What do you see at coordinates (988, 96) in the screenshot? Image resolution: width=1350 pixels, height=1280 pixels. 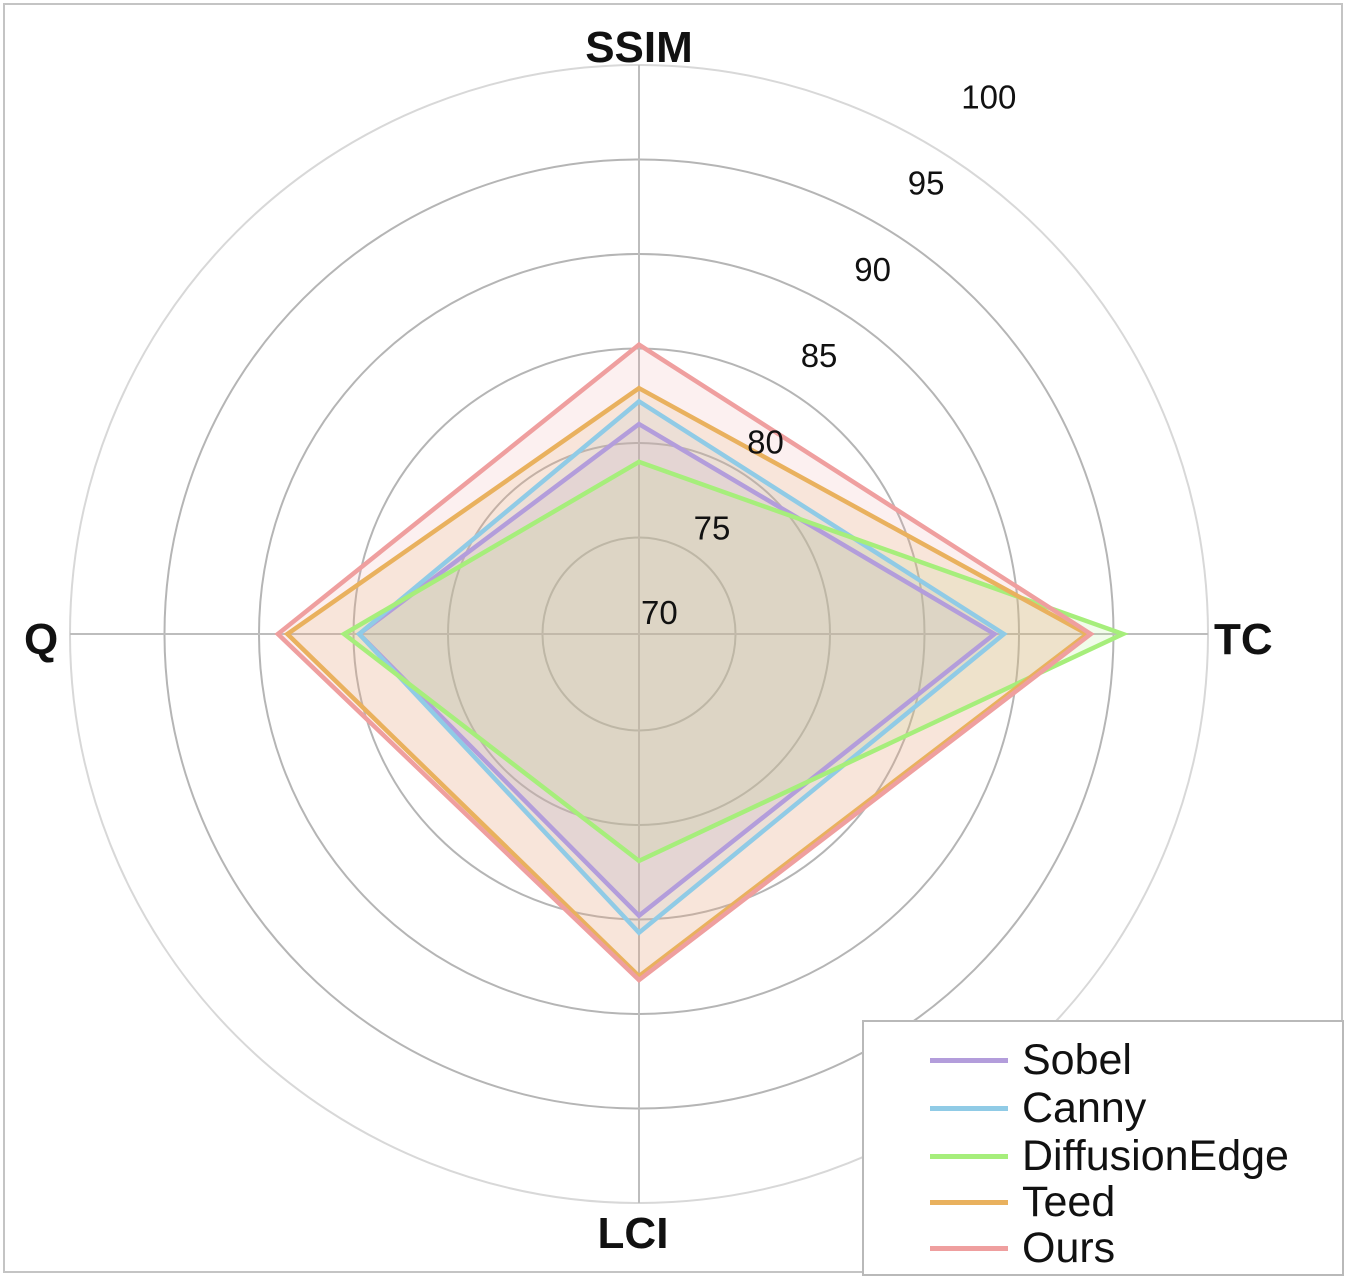 I see `radial-tick-label: 100` at bounding box center [988, 96].